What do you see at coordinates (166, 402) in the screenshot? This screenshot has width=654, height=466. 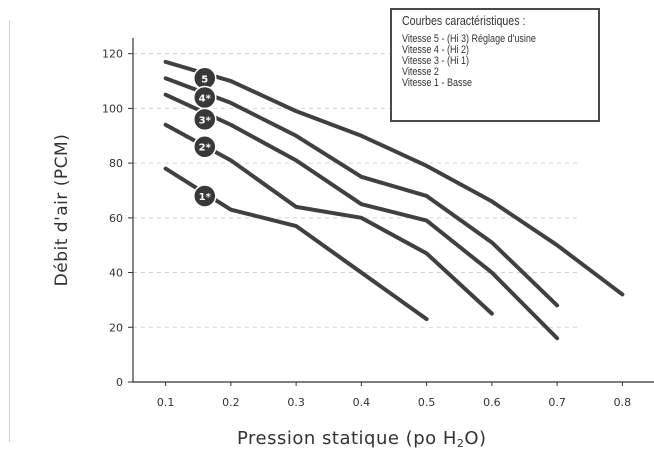 I see `x-tick-label: 0.1` at bounding box center [166, 402].